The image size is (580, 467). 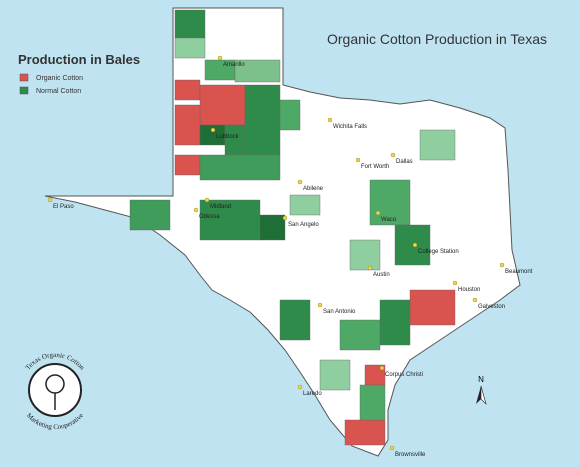 I want to click on legend-title: Production in Bales, so click(x=79, y=59).